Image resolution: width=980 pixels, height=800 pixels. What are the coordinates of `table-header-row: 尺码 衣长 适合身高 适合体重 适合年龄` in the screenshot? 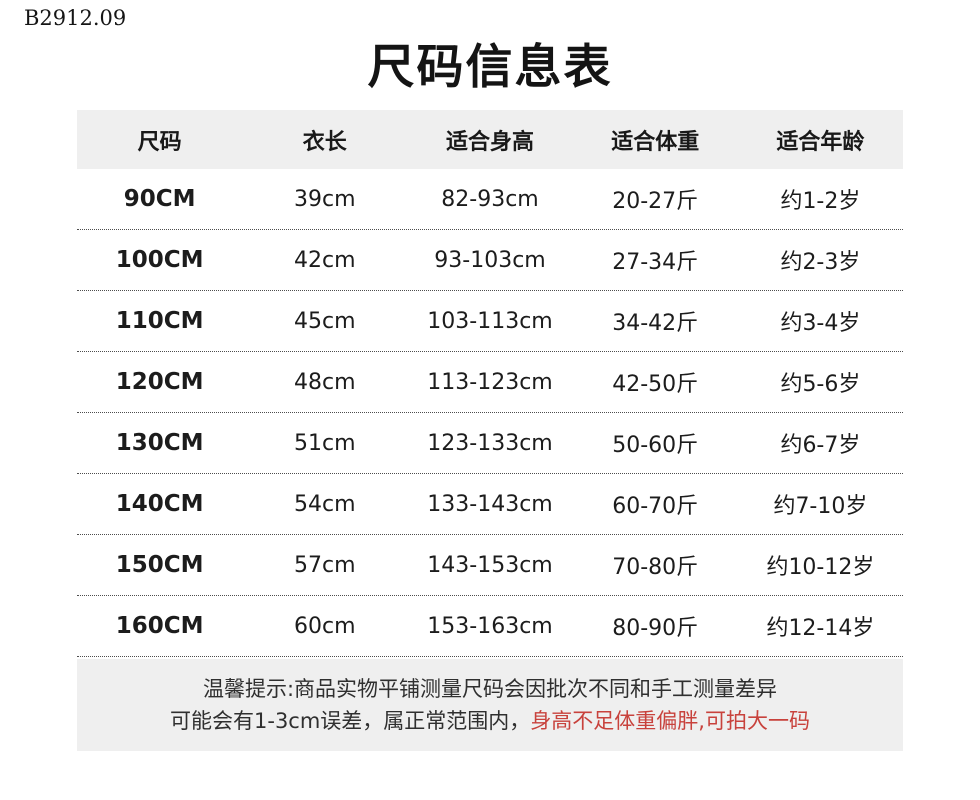 It's located at (490, 139).